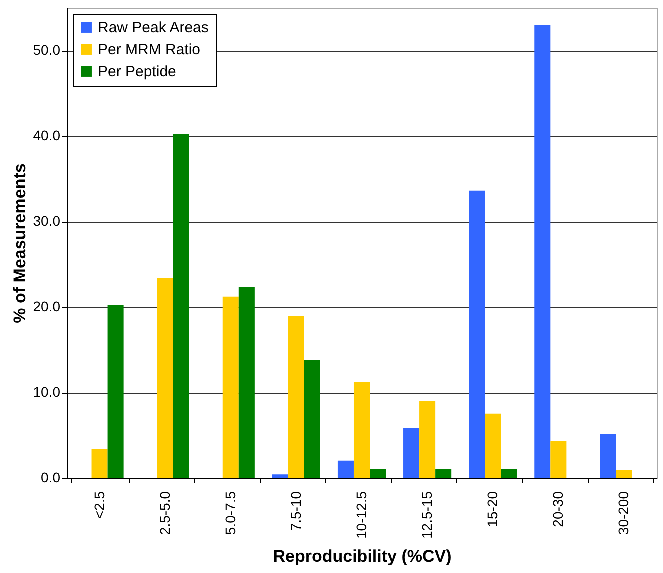 This screenshot has width=663, height=573. I want to click on x-axis-title: Reproducibility (%CV), so click(362, 556).